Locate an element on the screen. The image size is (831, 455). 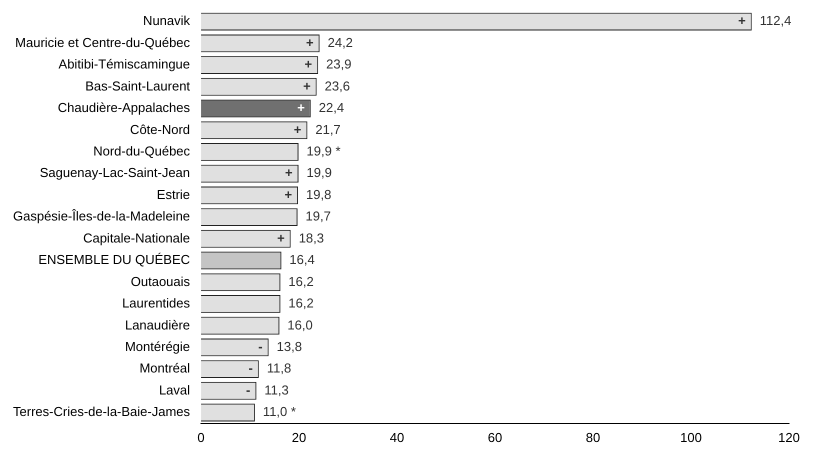
data-label: 22,4 is located at coordinates (331, 108).